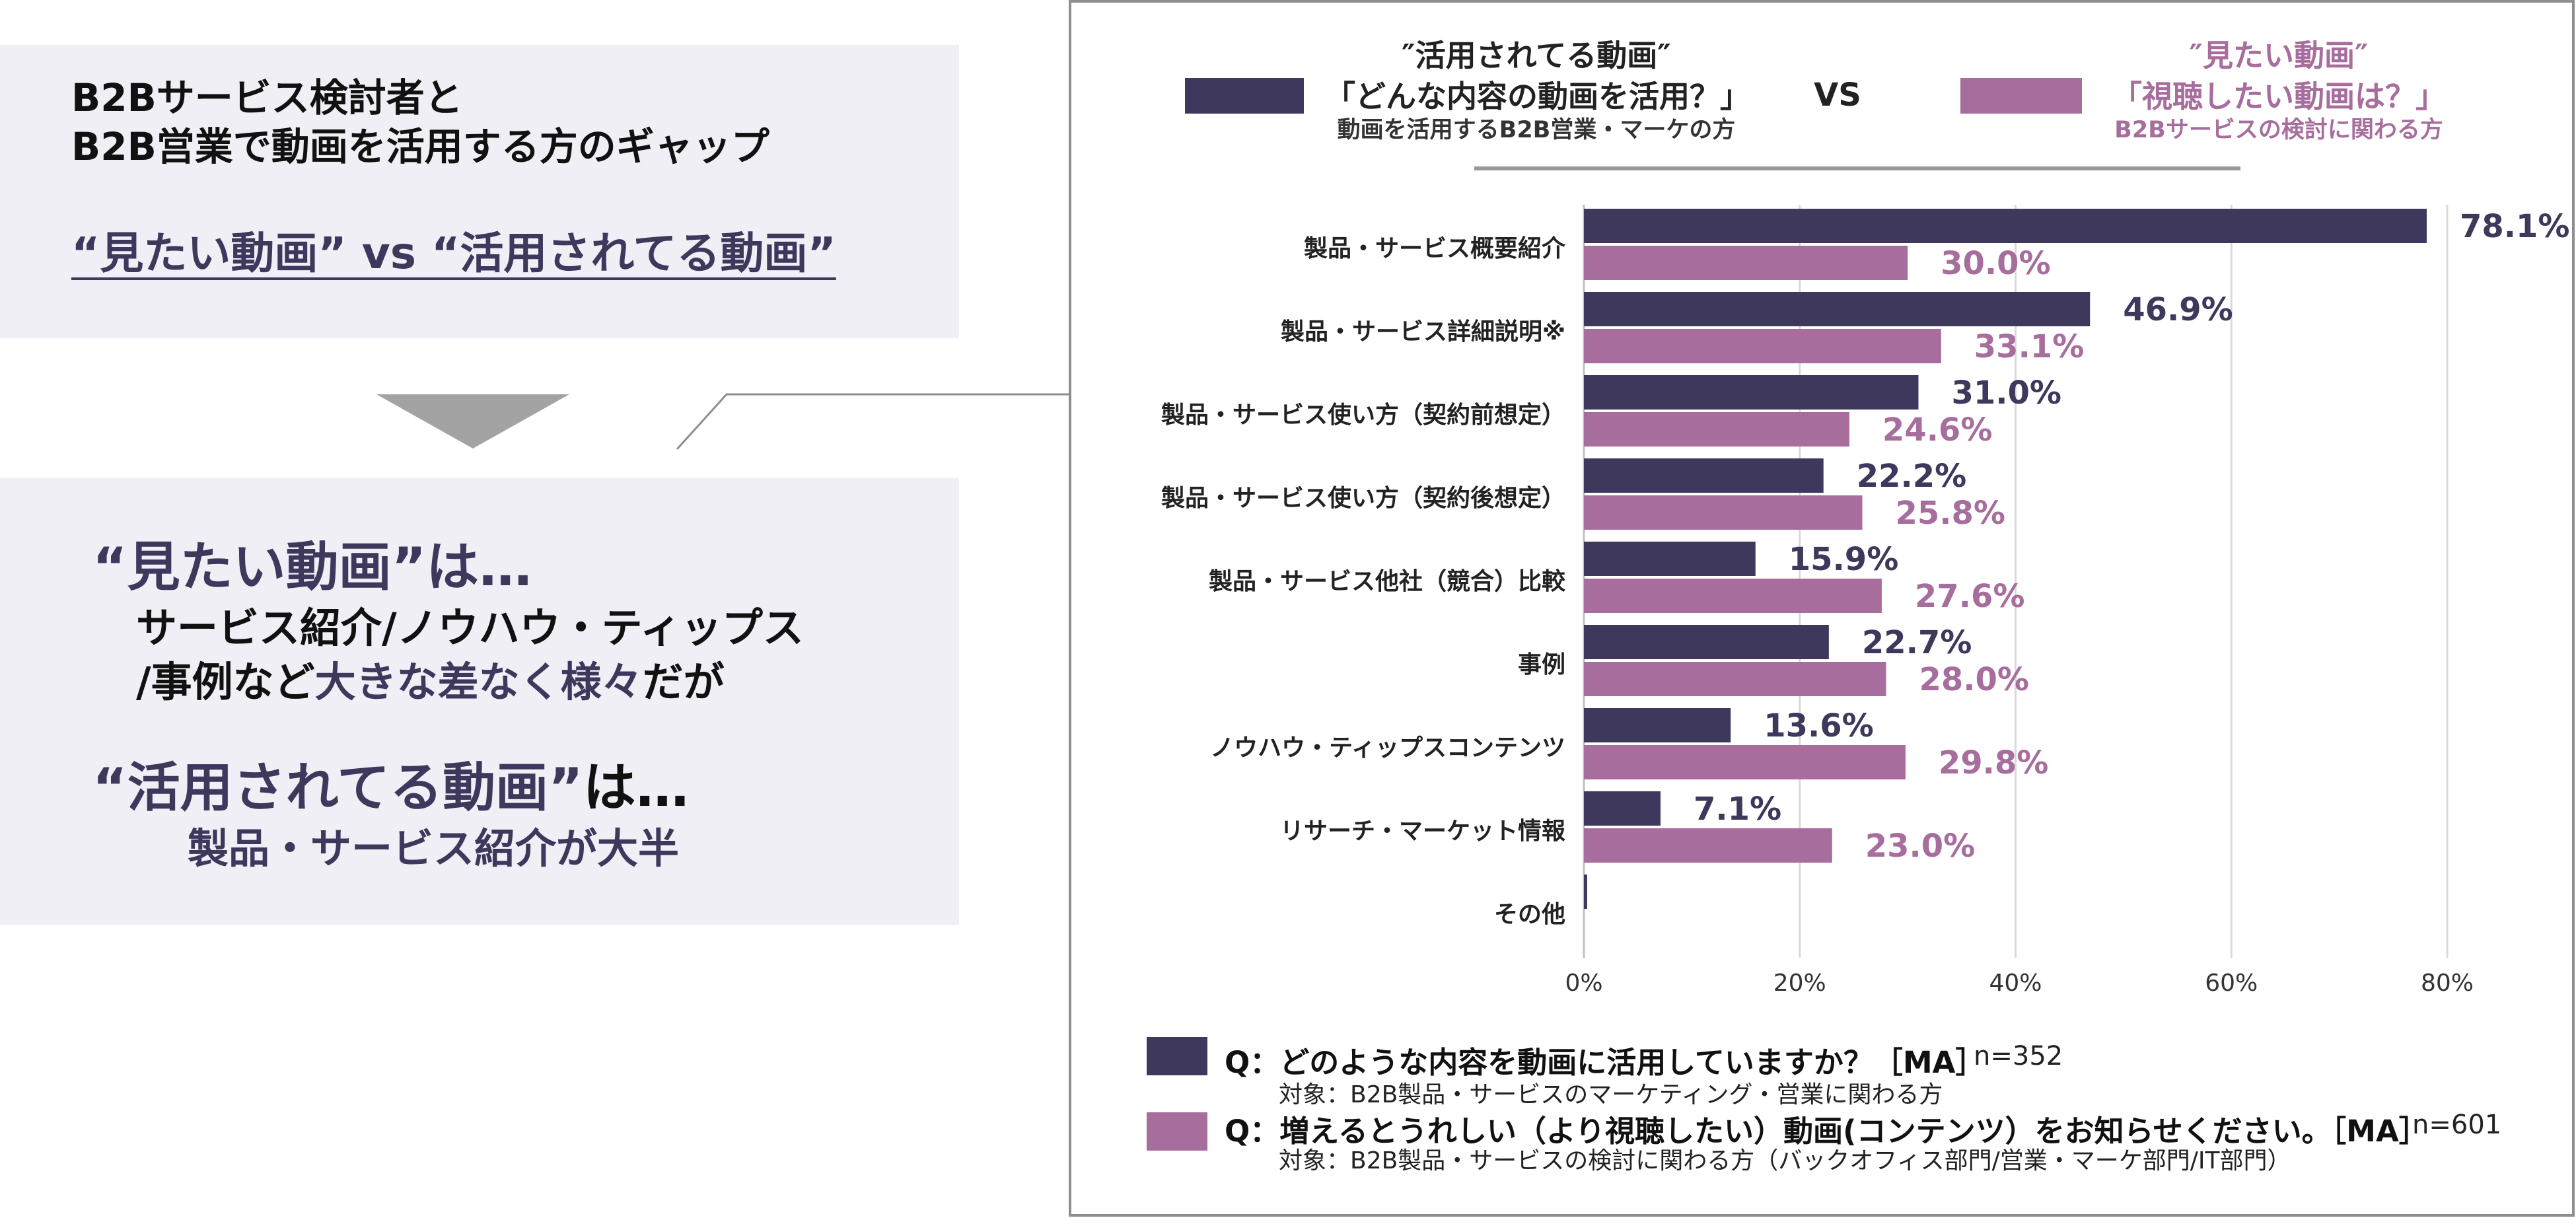 This screenshot has width=2576, height=1218. I want to click on legend-right-sub: B2Bサービスの検討に関わる方, so click(2279, 130).